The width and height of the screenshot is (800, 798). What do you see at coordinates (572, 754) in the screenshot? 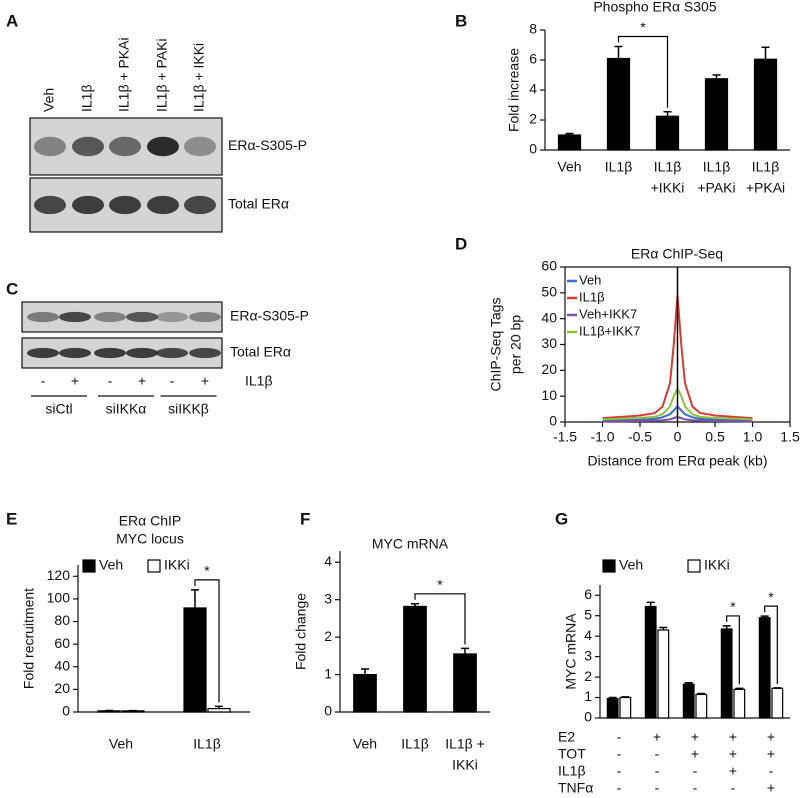
I see `table-row-label: TOT` at bounding box center [572, 754].